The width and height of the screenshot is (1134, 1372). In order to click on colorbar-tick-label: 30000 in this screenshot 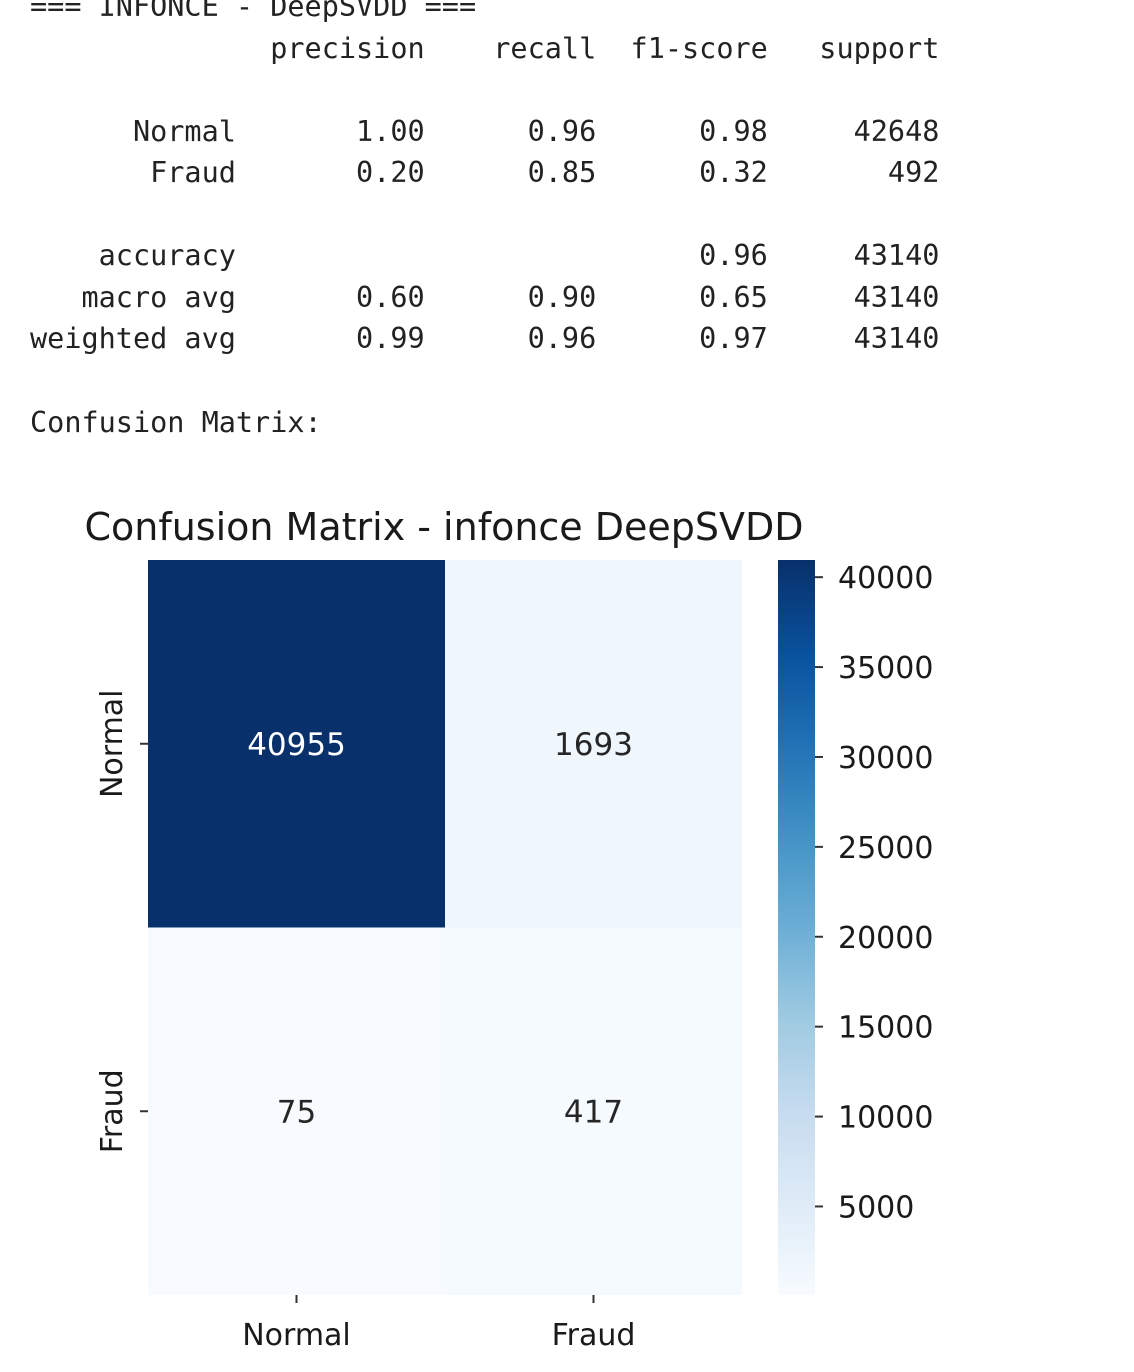, I will do `click(885, 758)`.